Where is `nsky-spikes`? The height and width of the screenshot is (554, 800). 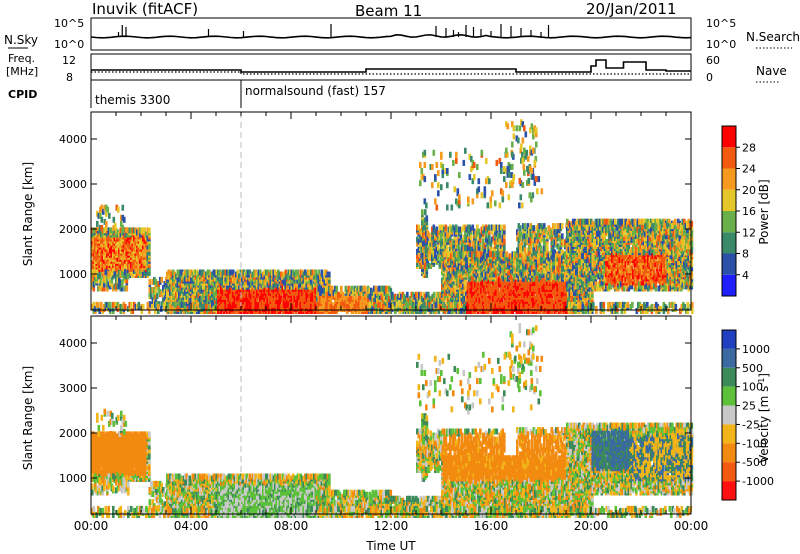 nsky-spikes is located at coordinates (334, 30).